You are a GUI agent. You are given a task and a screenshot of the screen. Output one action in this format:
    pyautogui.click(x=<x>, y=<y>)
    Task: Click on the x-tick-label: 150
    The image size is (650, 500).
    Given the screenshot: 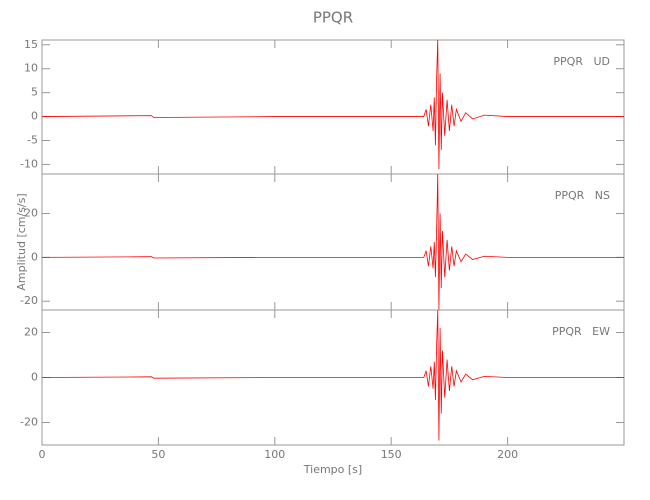 What is the action you would take?
    pyautogui.click(x=391, y=454)
    